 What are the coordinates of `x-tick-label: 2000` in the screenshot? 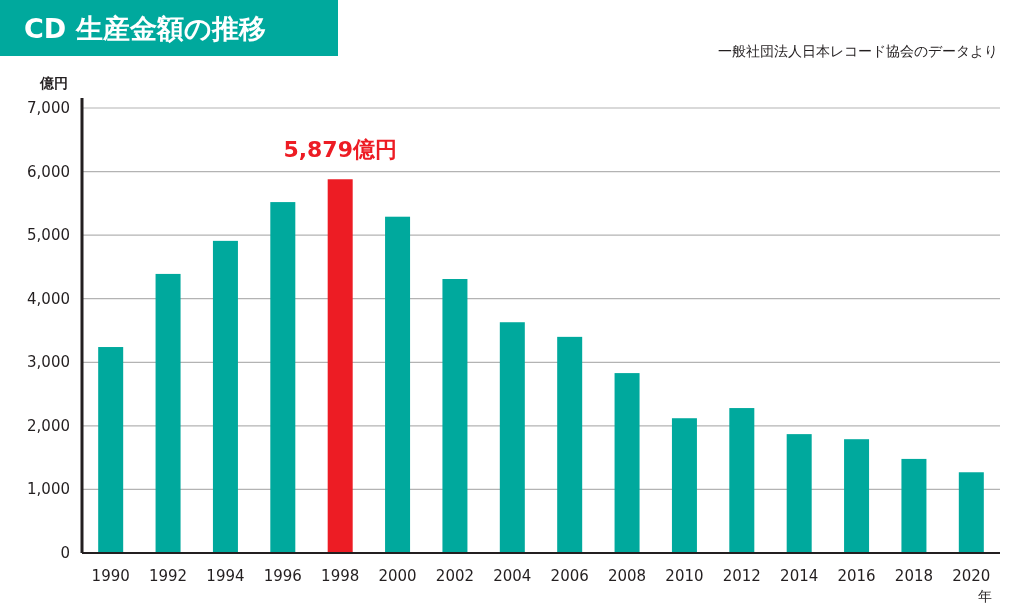 It's located at (397, 576).